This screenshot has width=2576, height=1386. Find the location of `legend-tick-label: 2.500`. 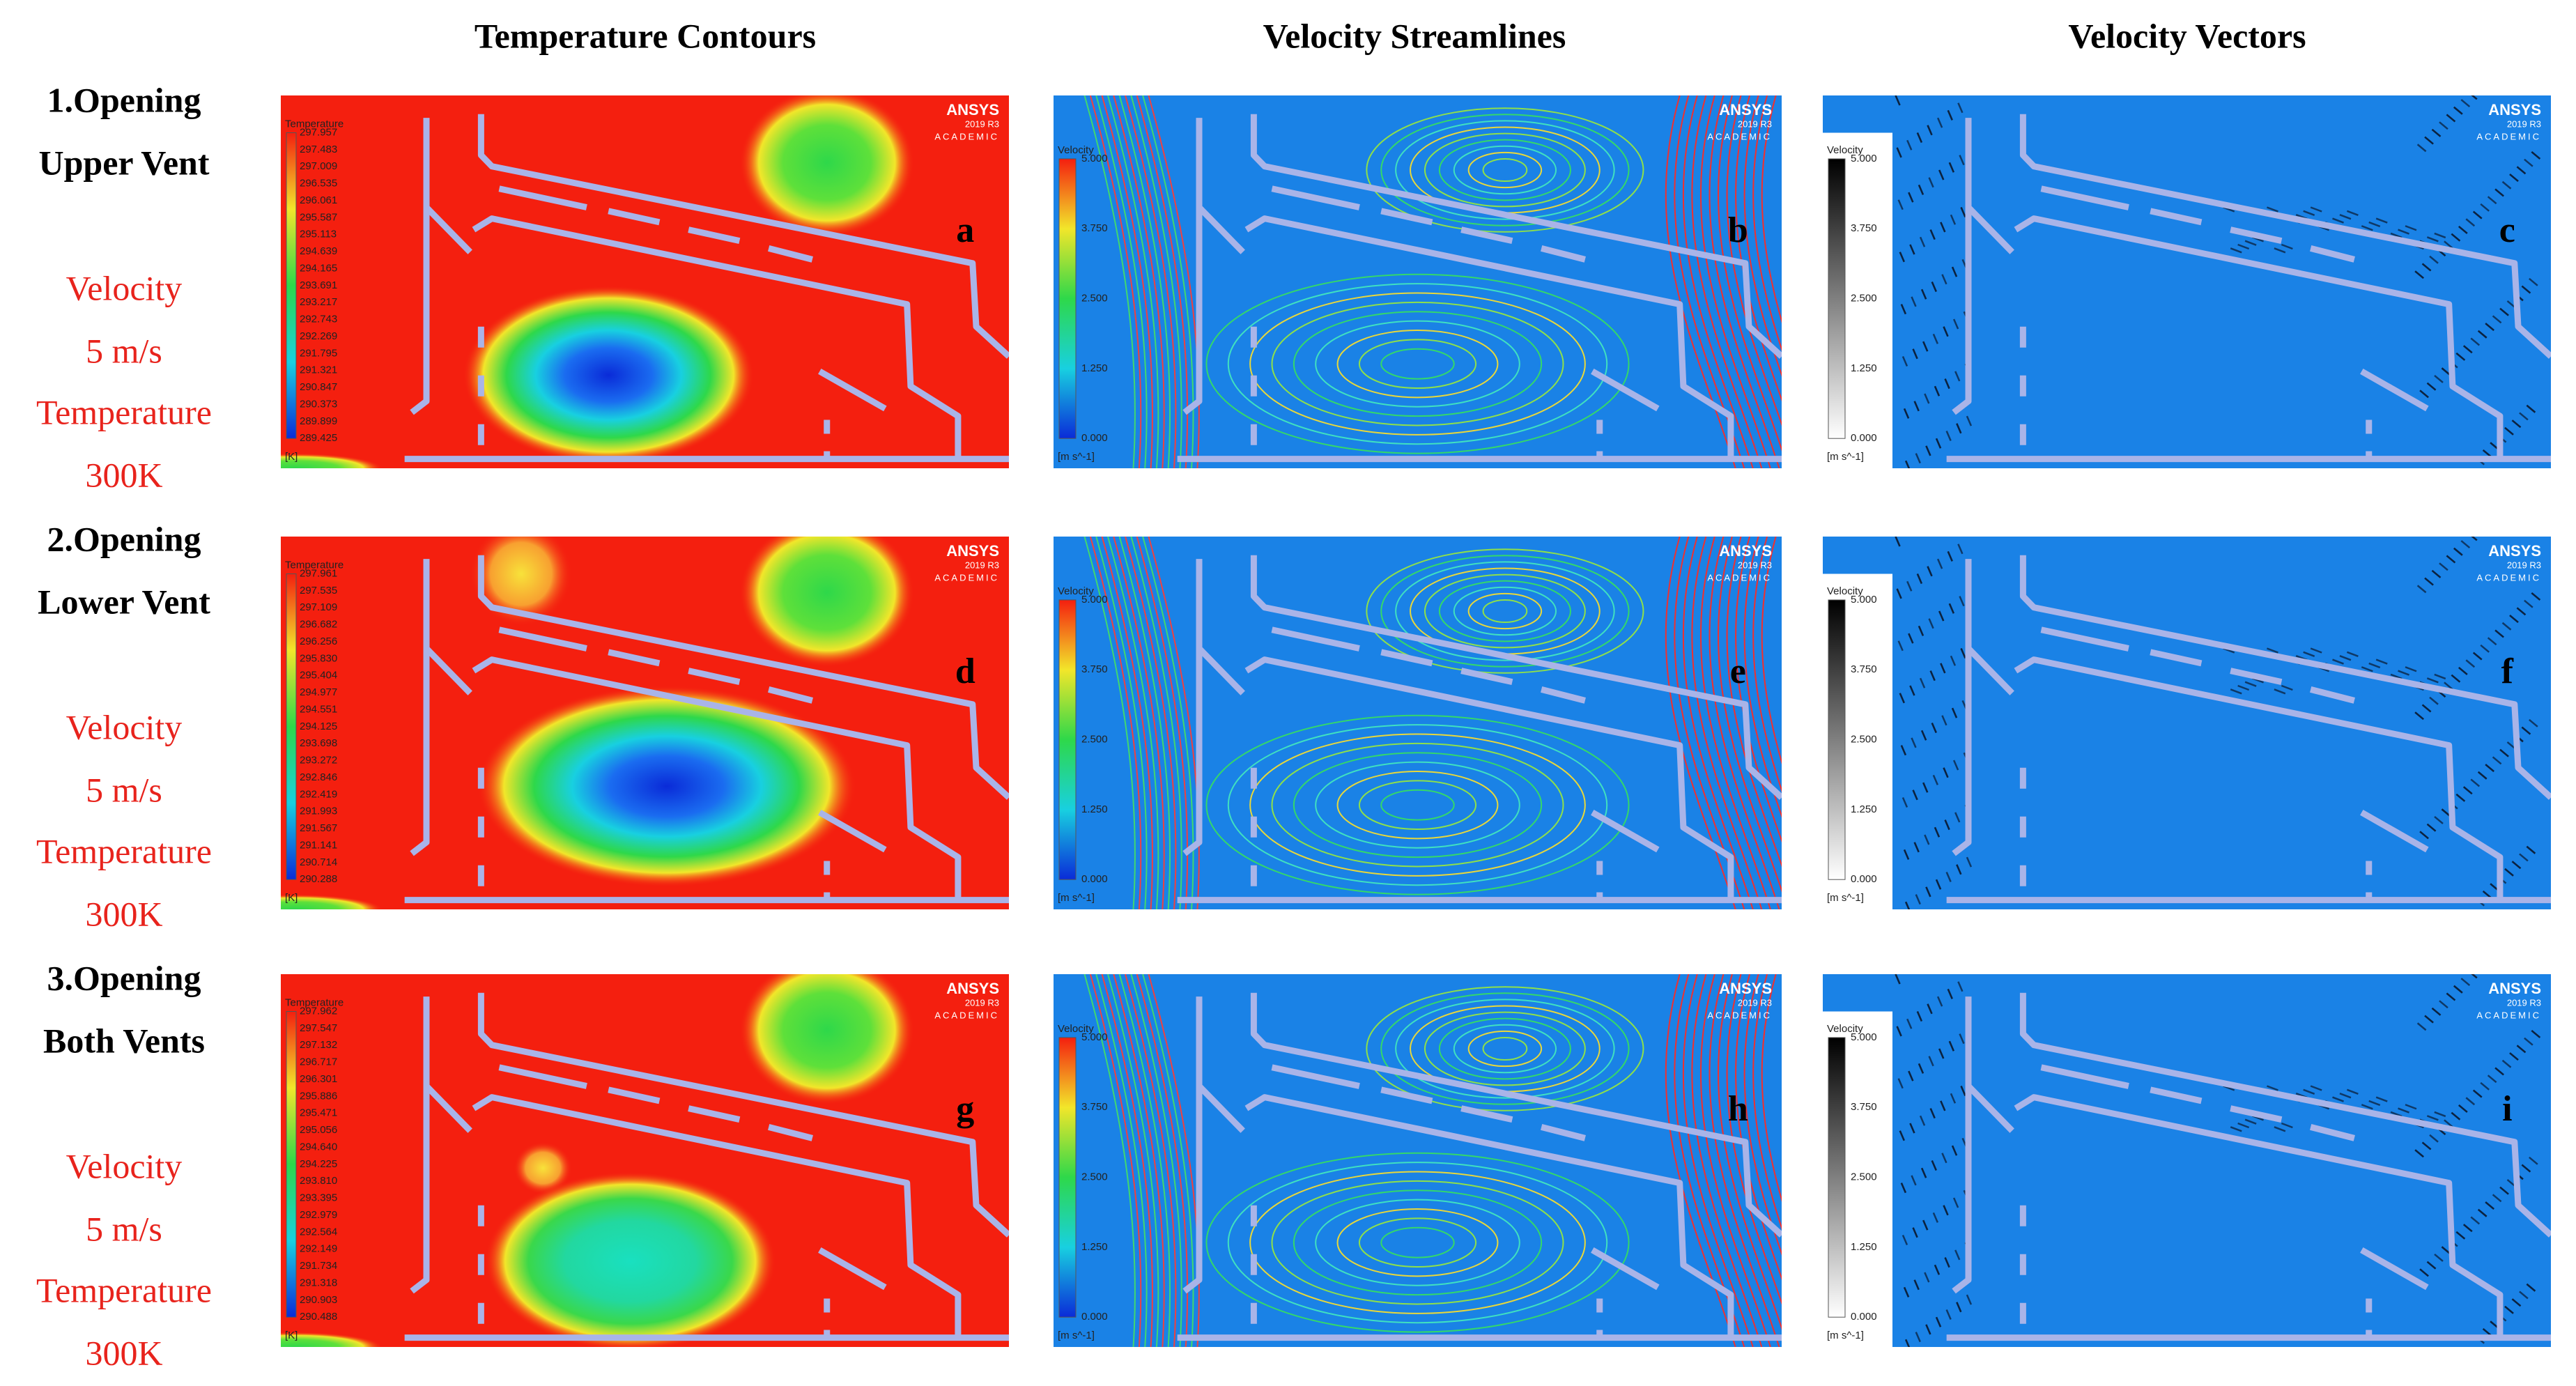

legend-tick-label: 2.500 is located at coordinates (1094, 1177).